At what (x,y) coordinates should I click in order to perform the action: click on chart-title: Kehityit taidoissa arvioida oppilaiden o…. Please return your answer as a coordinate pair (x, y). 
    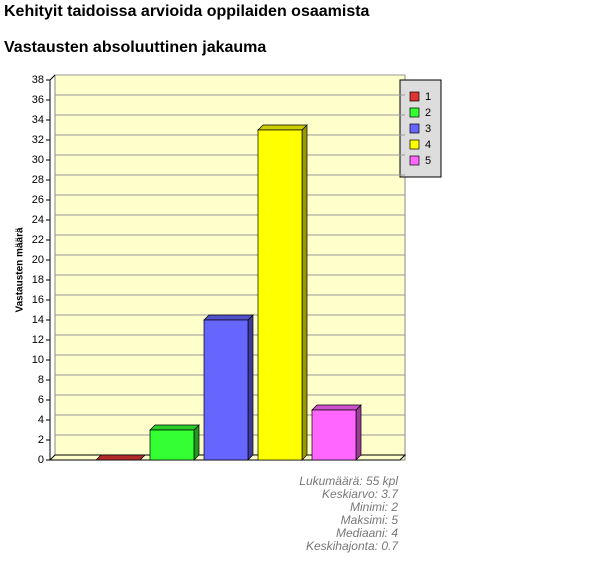
    Looking at the image, I should click on (187, 11).